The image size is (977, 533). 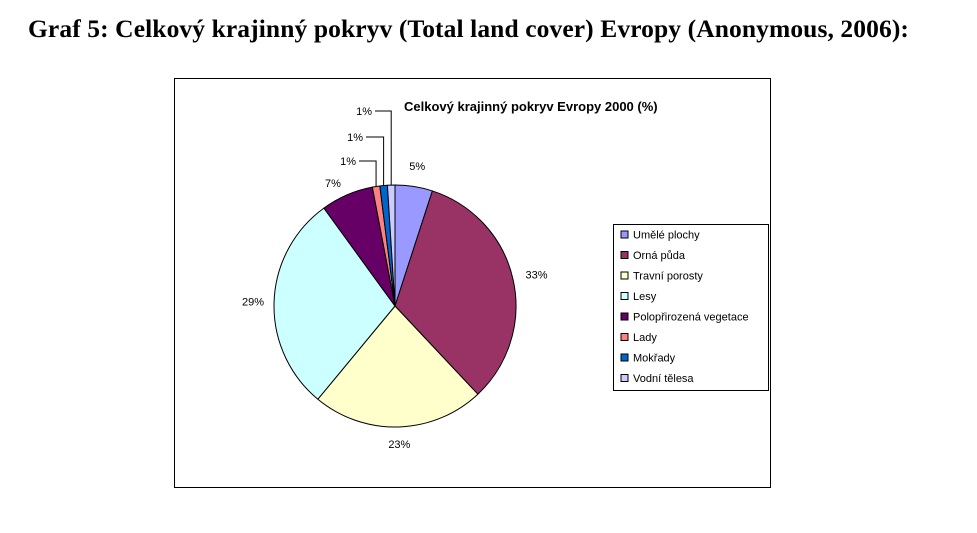 What do you see at coordinates (624, 378) in the screenshot?
I see `legend-swatch-vodni-telesa` at bounding box center [624, 378].